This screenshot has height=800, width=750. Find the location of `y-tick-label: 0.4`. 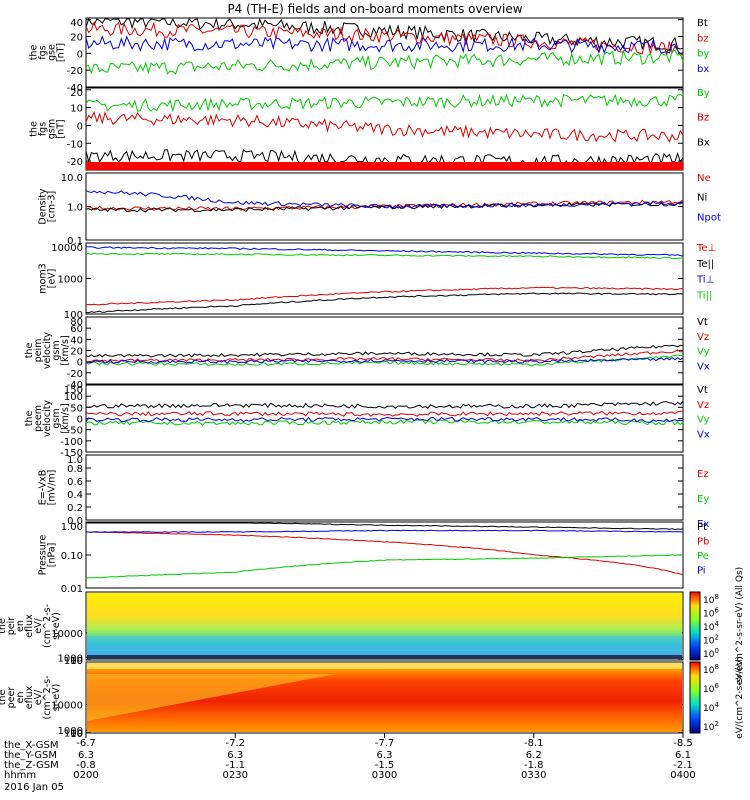

y-tick-label: 0.4 is located at coordinates (75, 495).